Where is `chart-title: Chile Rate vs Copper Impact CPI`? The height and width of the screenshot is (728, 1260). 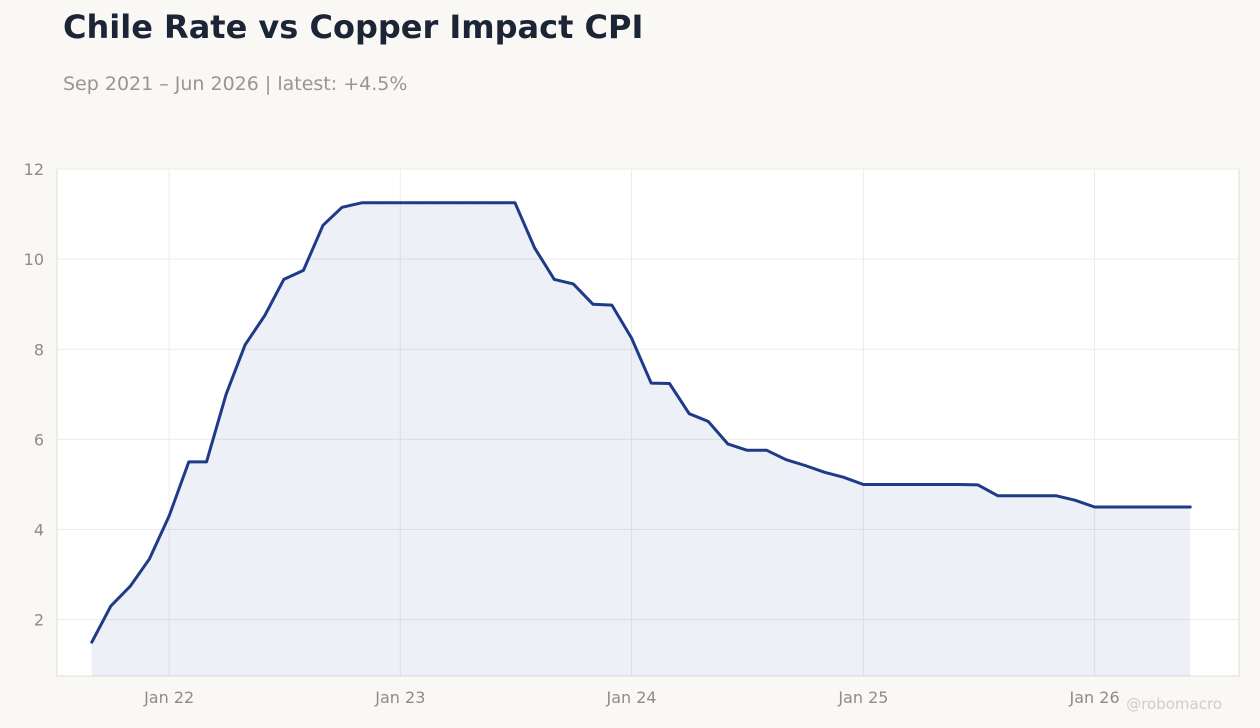 chart-title: Chile Rate vs Copper Impact CPI is located at coordinates (353, 27).